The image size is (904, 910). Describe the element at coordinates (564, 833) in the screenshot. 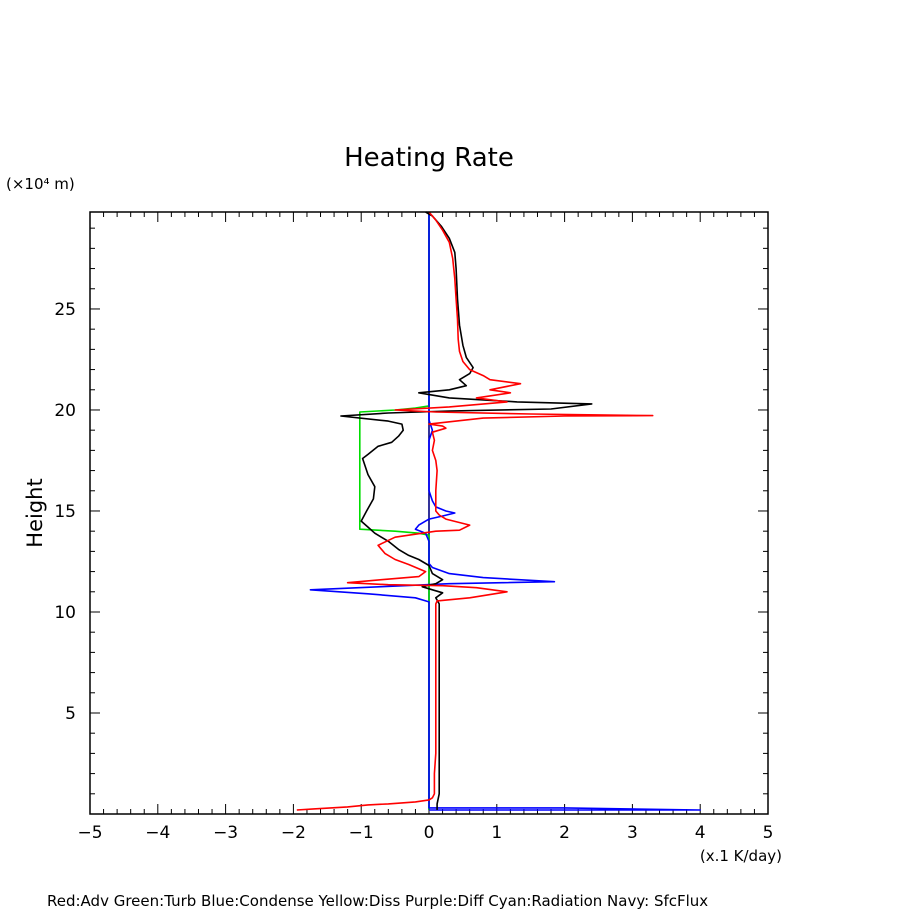

I see `x-tick-label: 2` at that location.